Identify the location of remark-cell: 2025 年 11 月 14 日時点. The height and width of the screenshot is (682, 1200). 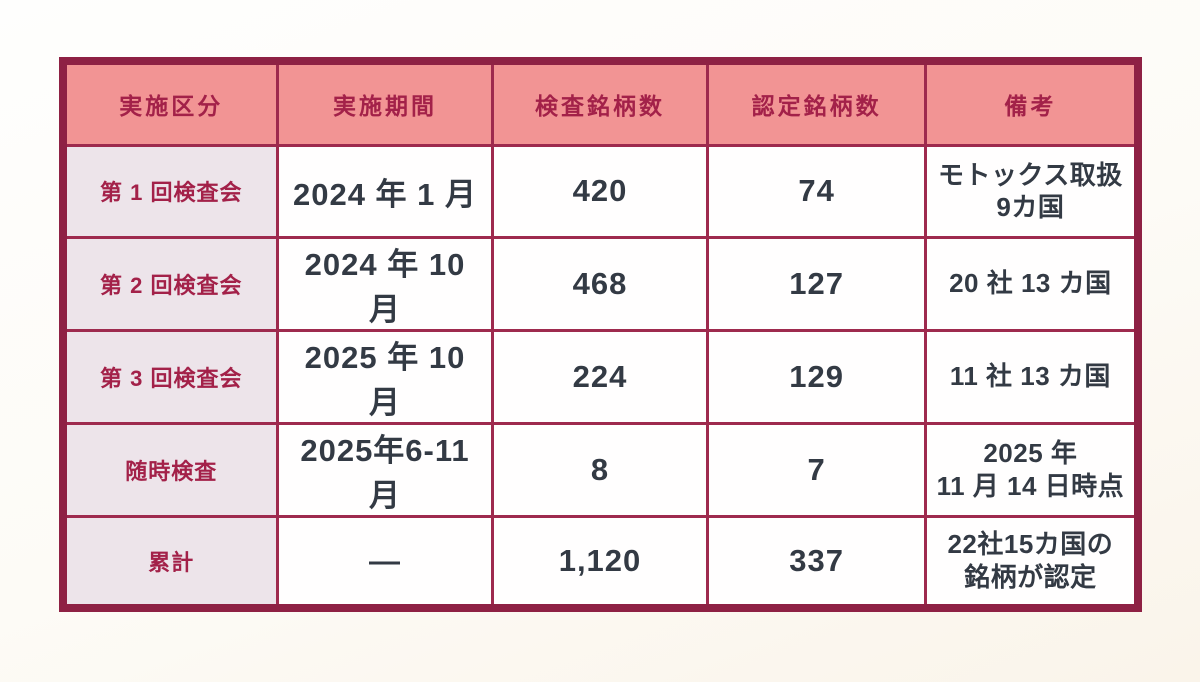
(1031, 469).